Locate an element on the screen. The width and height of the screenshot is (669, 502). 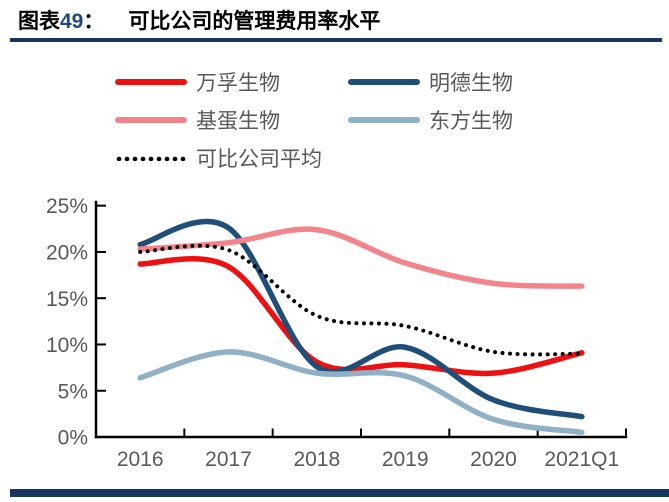
x-tick-label: 2019 is located at coordinates (405, 459).